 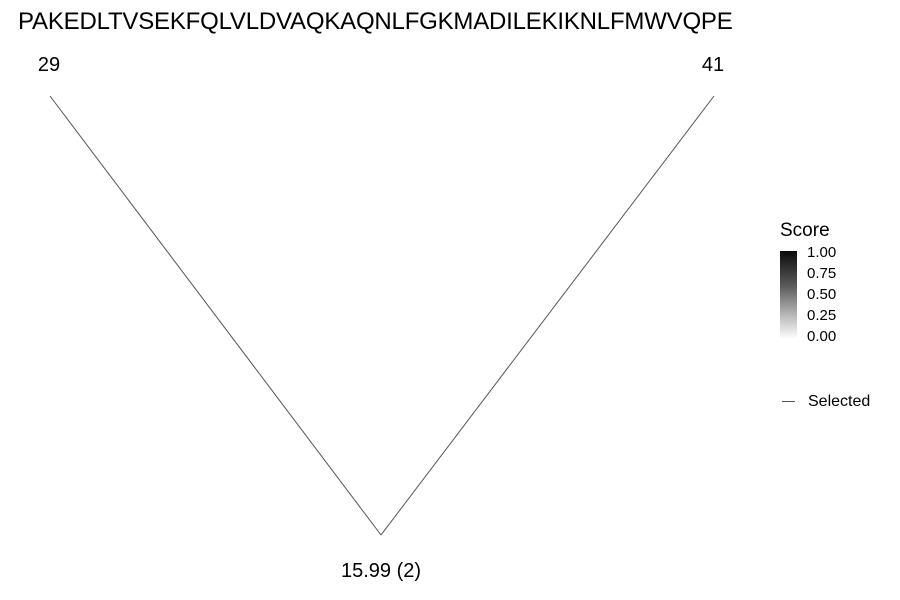 I want to click on score-legend: Score 1.00 0.75 0.50 0.25 0.00, so click(x=835, y=282).